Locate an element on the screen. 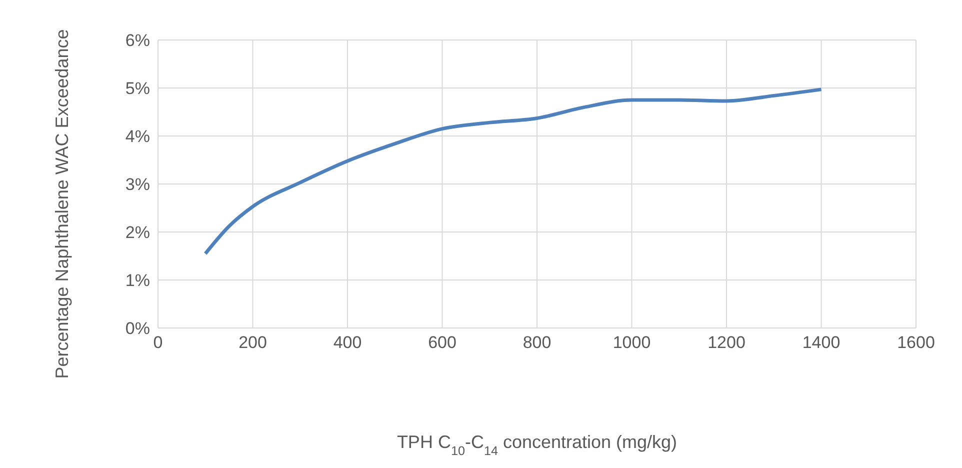  y-tick-label: 1% is located at coordinates (137, 280).